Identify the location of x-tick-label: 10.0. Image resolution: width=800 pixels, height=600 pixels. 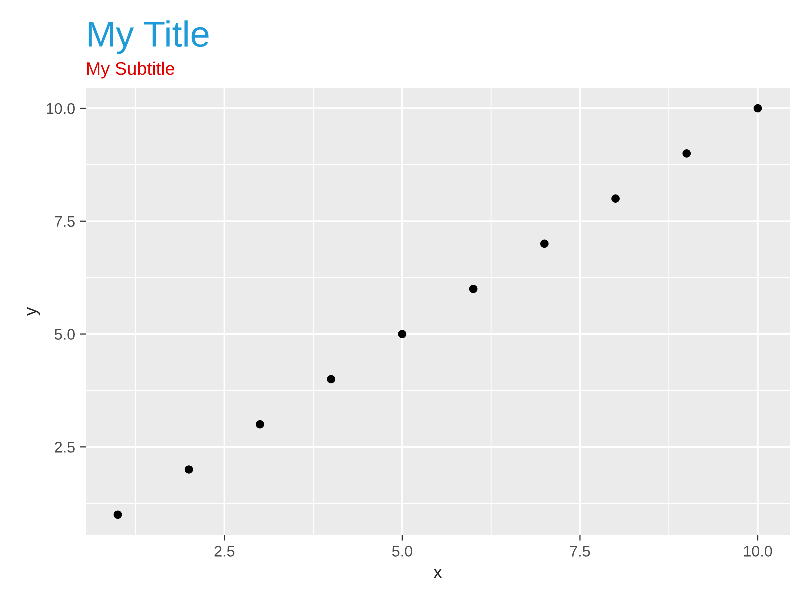
(758, 551).